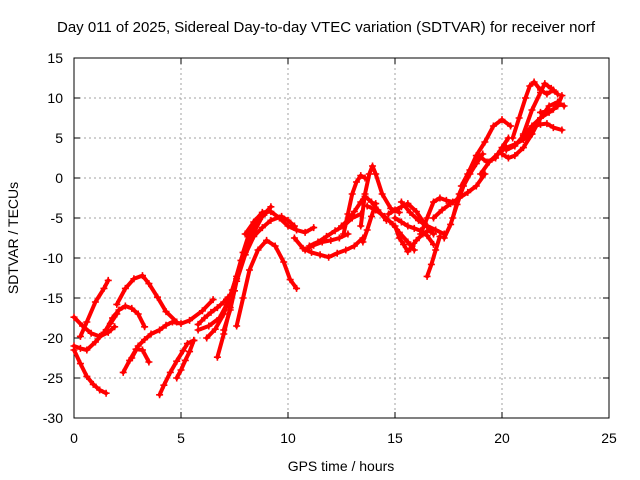 This screenshot has height=480, width=640. I want to click on x-axis-label: GPS time / hours, so click(341, 466).